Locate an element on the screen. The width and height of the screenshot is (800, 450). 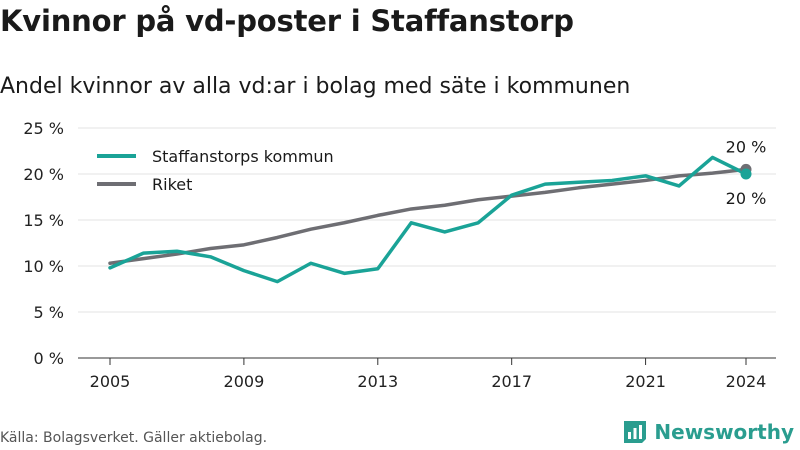
end-point-staffanstorps-kommun is located at coordinates (746, 174).